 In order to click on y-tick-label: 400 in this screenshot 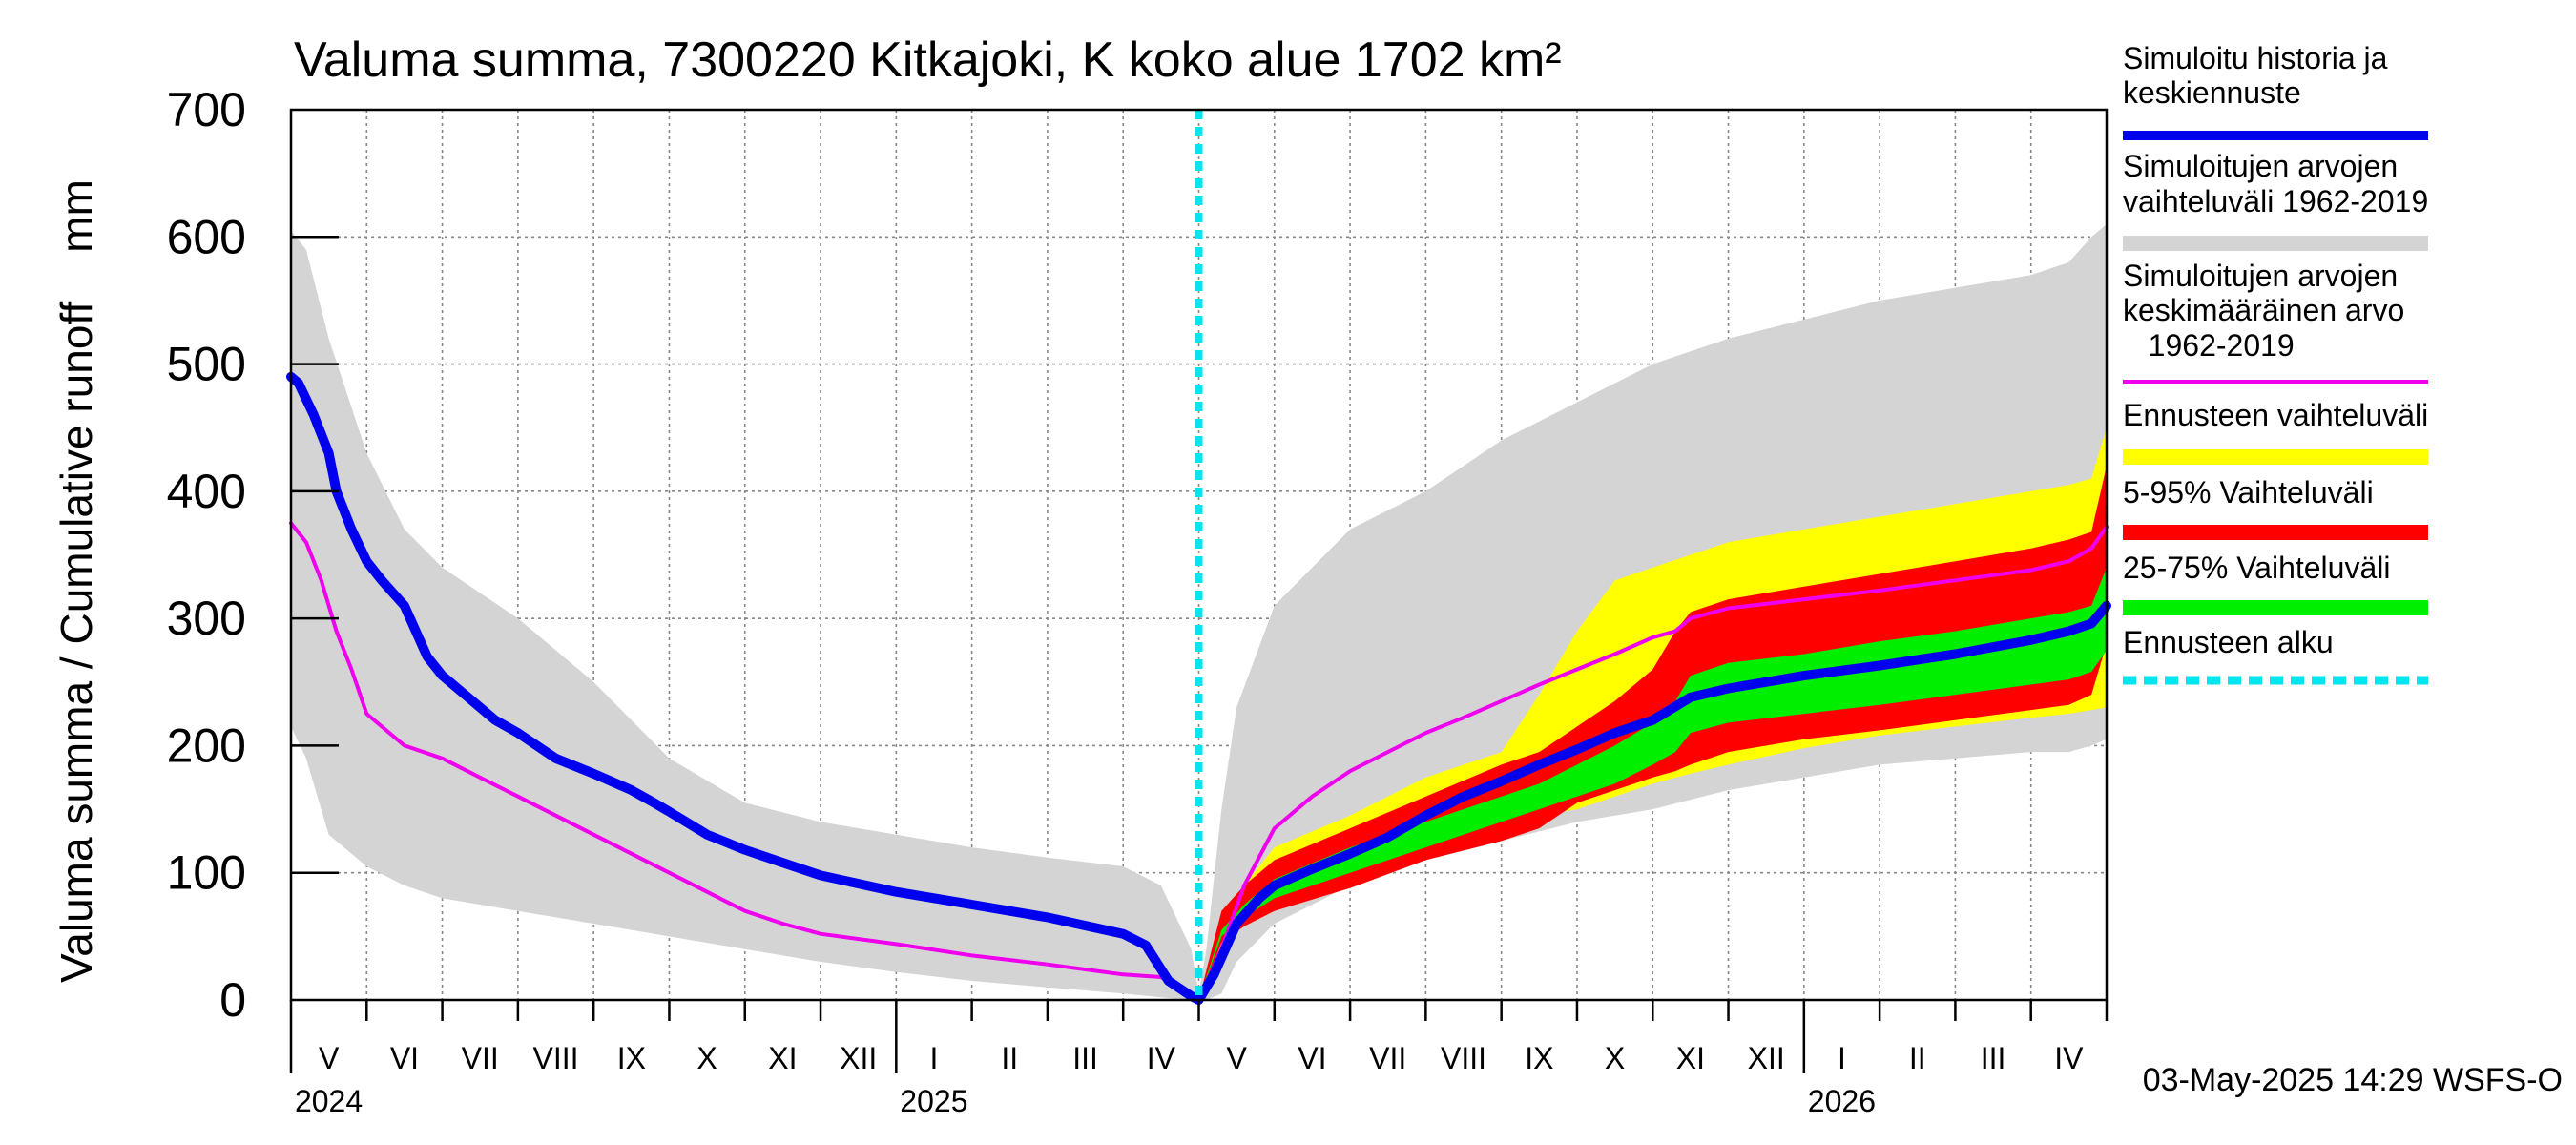, I will do `click(206, 492)`.